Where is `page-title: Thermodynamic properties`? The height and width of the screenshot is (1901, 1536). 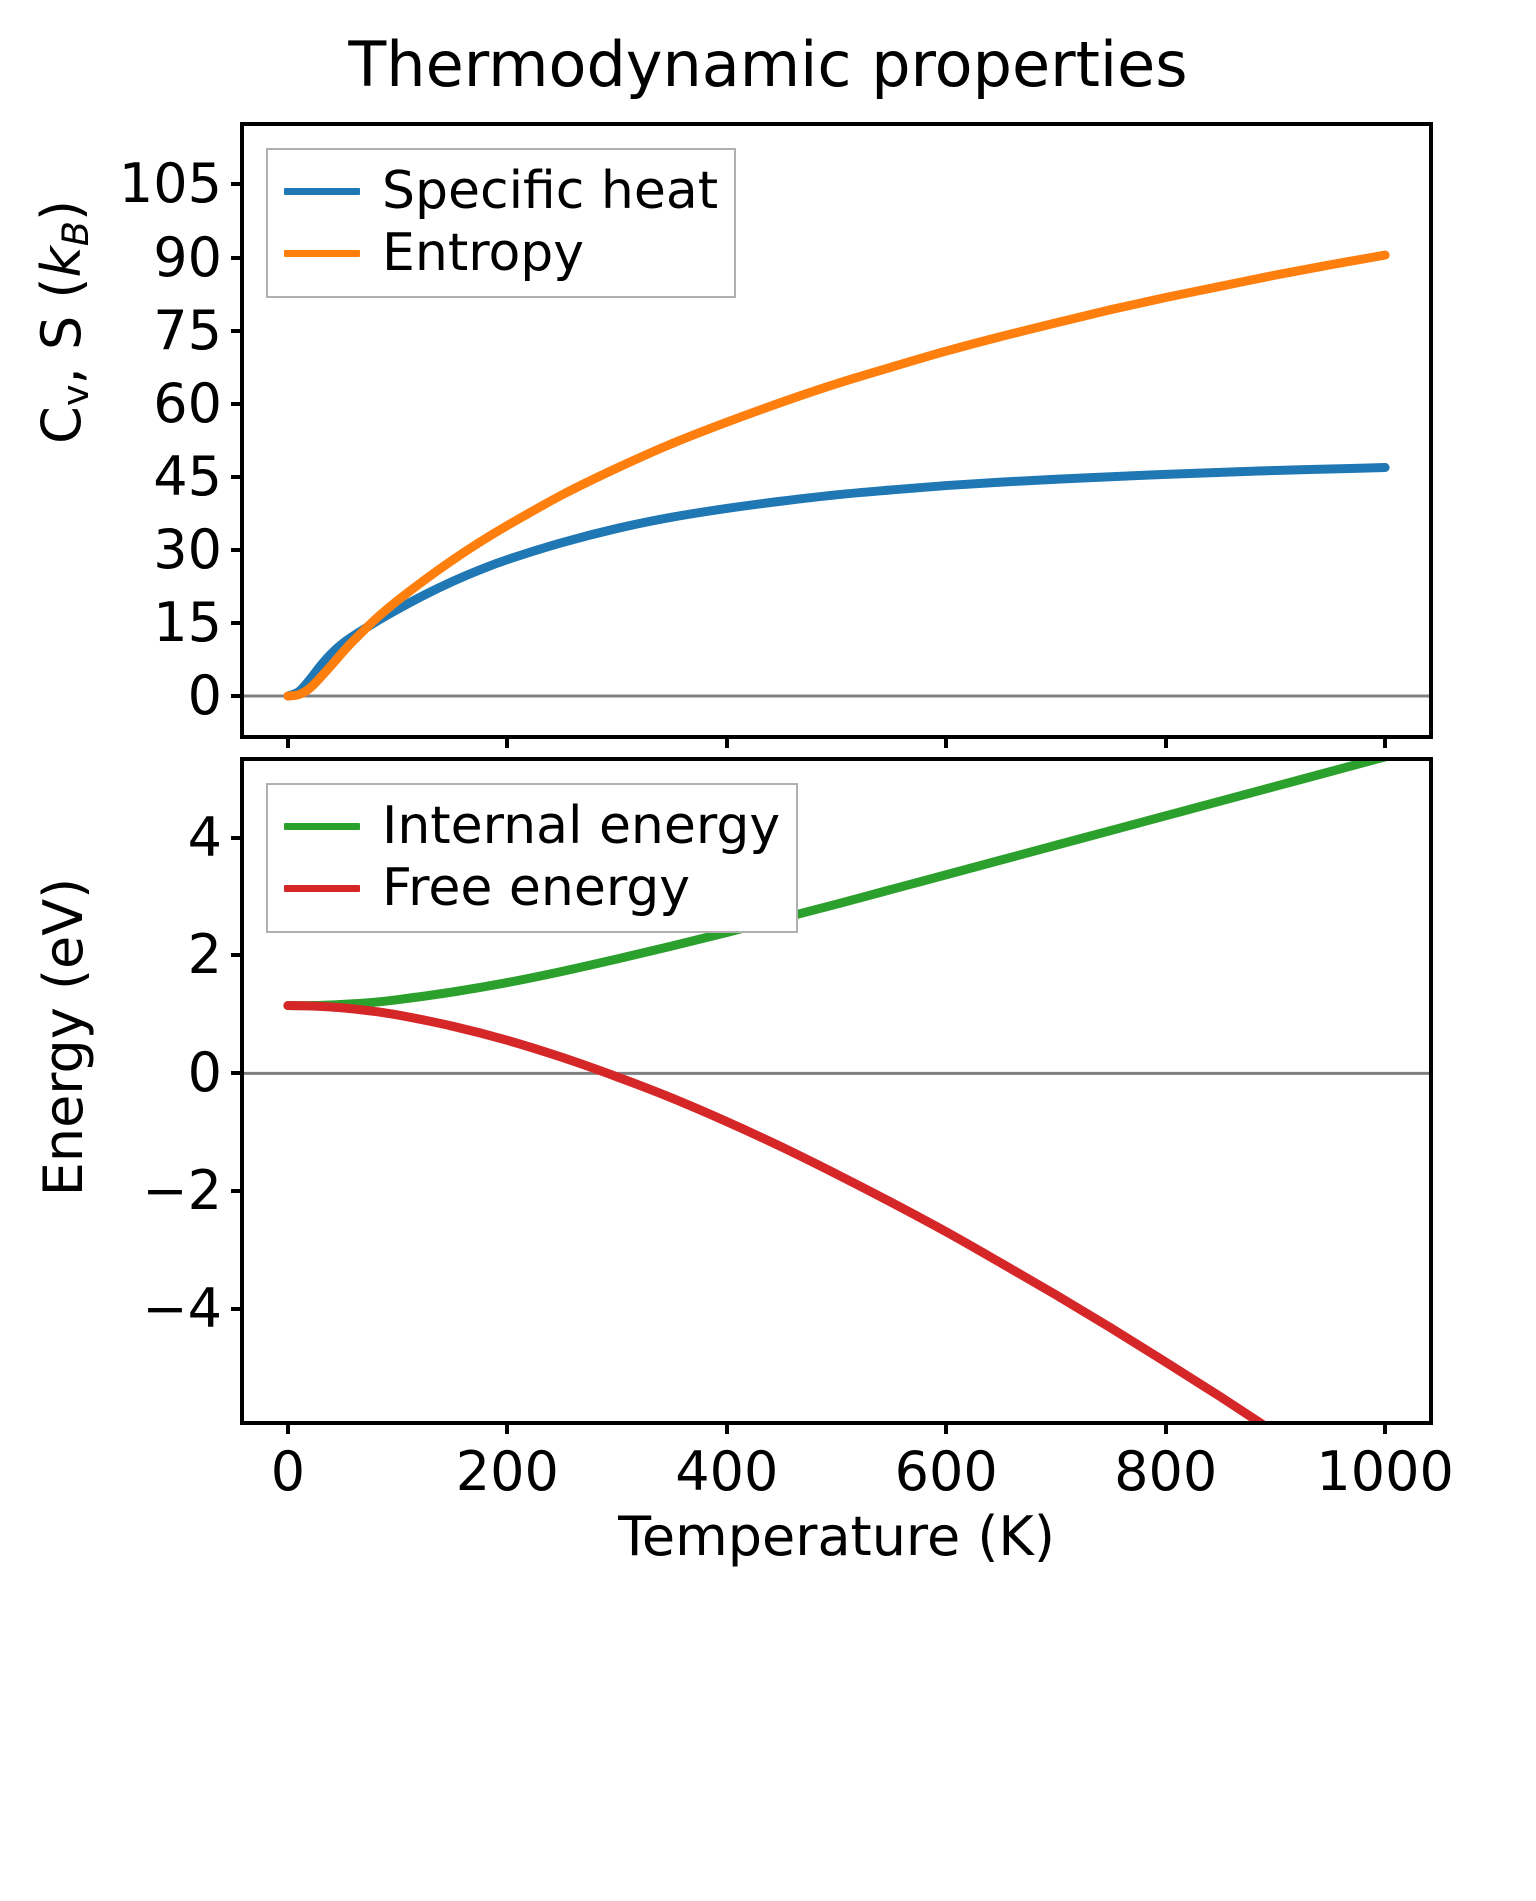
page-title: Thermodynamic properties is located at coordinates (768, 64).